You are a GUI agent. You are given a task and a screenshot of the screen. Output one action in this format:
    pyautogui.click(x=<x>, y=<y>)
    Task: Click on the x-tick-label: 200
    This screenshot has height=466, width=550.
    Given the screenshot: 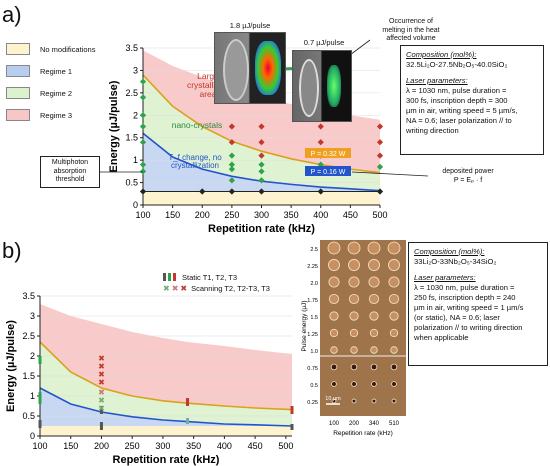 What is the action you would take?
    pyautogui.click(x=202, y=215)
    